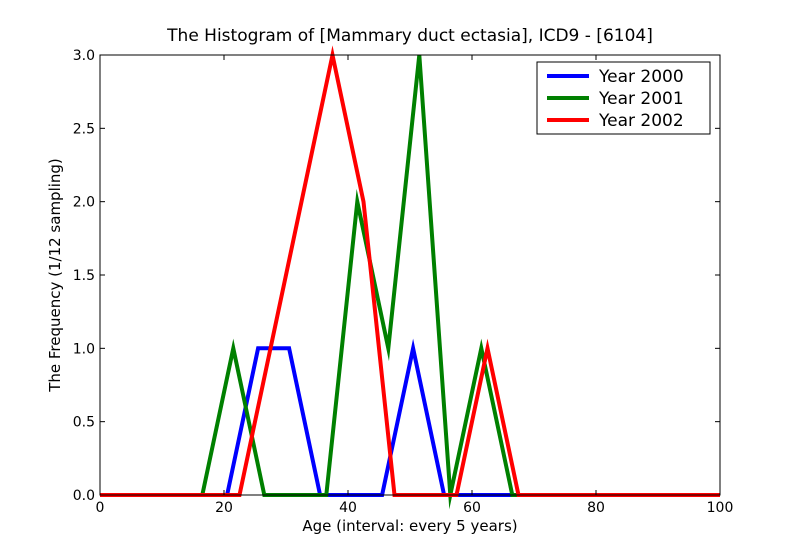  I want to click on legend-label-1: Year 2000, so click(641, 77).